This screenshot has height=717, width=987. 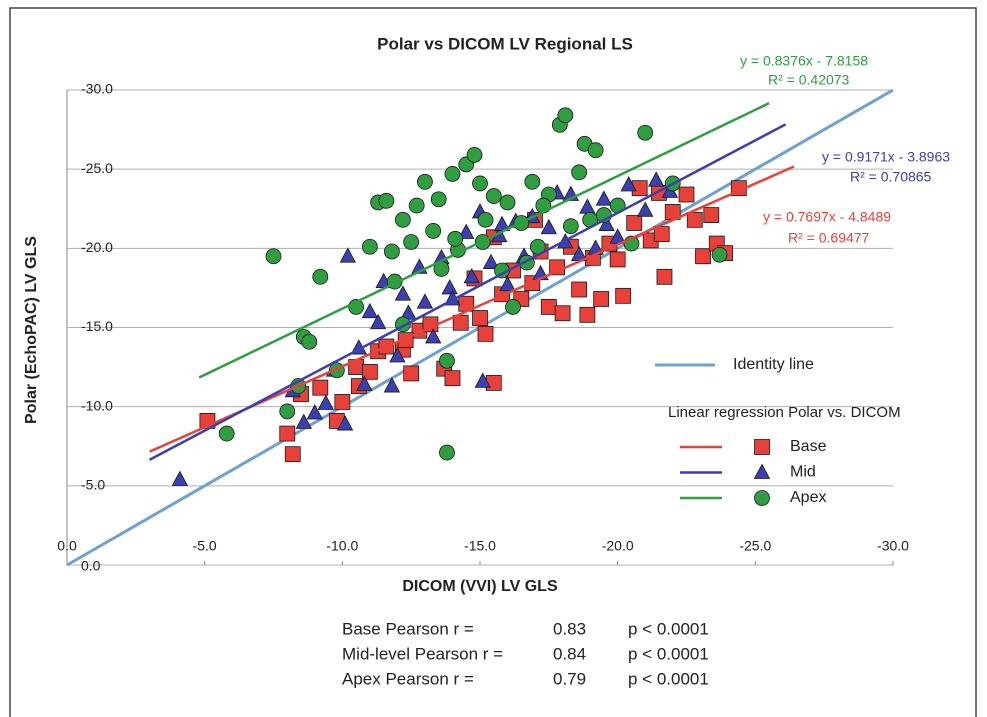 I want to click on legend-label: Base, so click(x=808, y=446).